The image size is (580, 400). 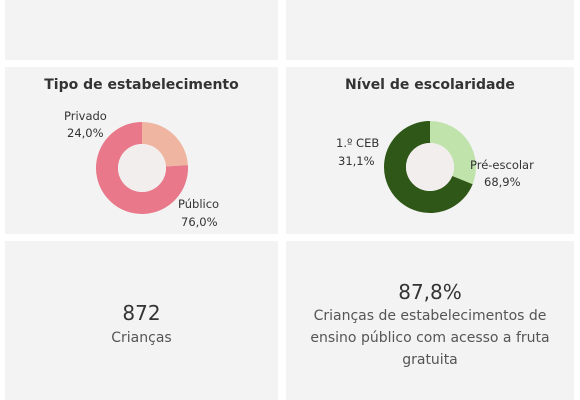 What do you see at coordinates (357, 143) in the screenshot?
I see `slice-label-1ceb: 1.º CEB` at bounding box center [357, 143].